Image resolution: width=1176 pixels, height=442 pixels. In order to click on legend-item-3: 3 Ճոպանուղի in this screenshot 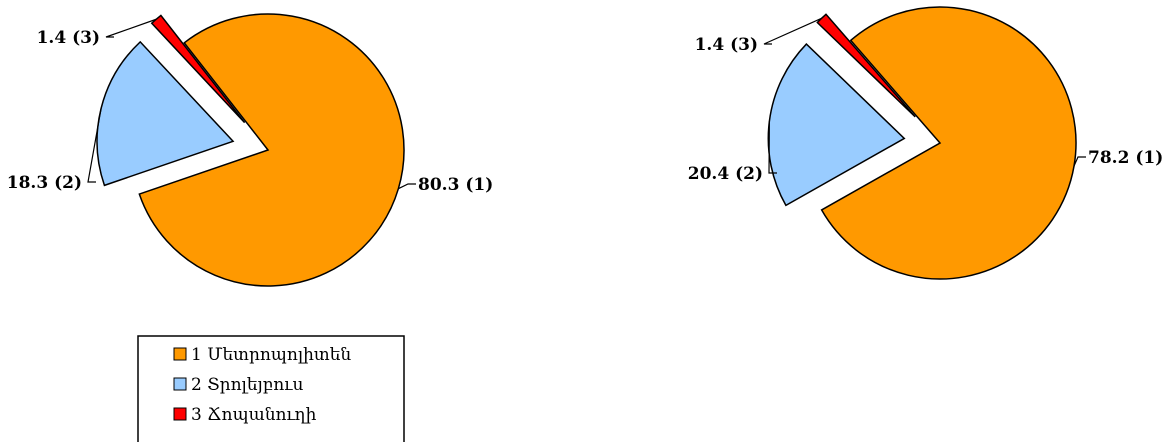, I will do `click(245, 415)`.